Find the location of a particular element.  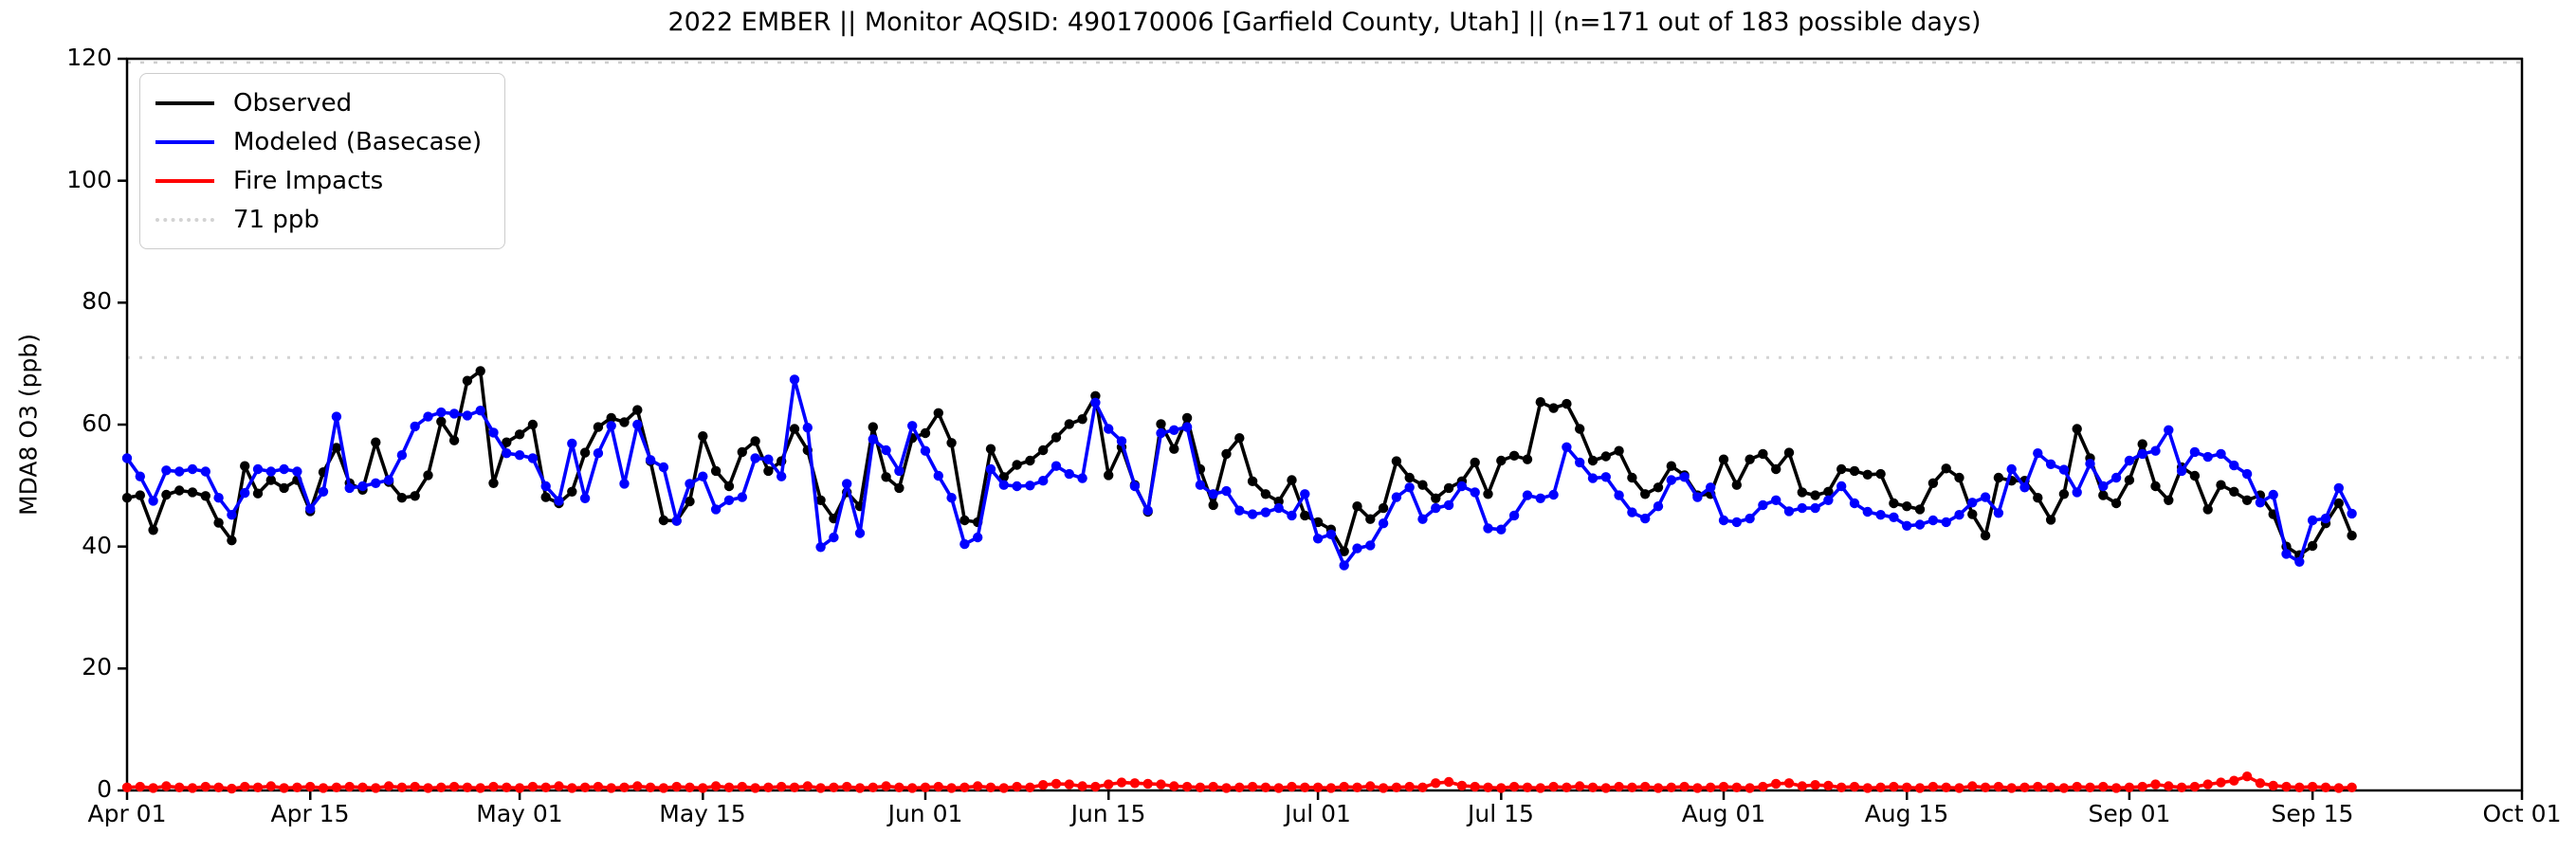

legend-item: Observed is located at coordinates (318, 102).